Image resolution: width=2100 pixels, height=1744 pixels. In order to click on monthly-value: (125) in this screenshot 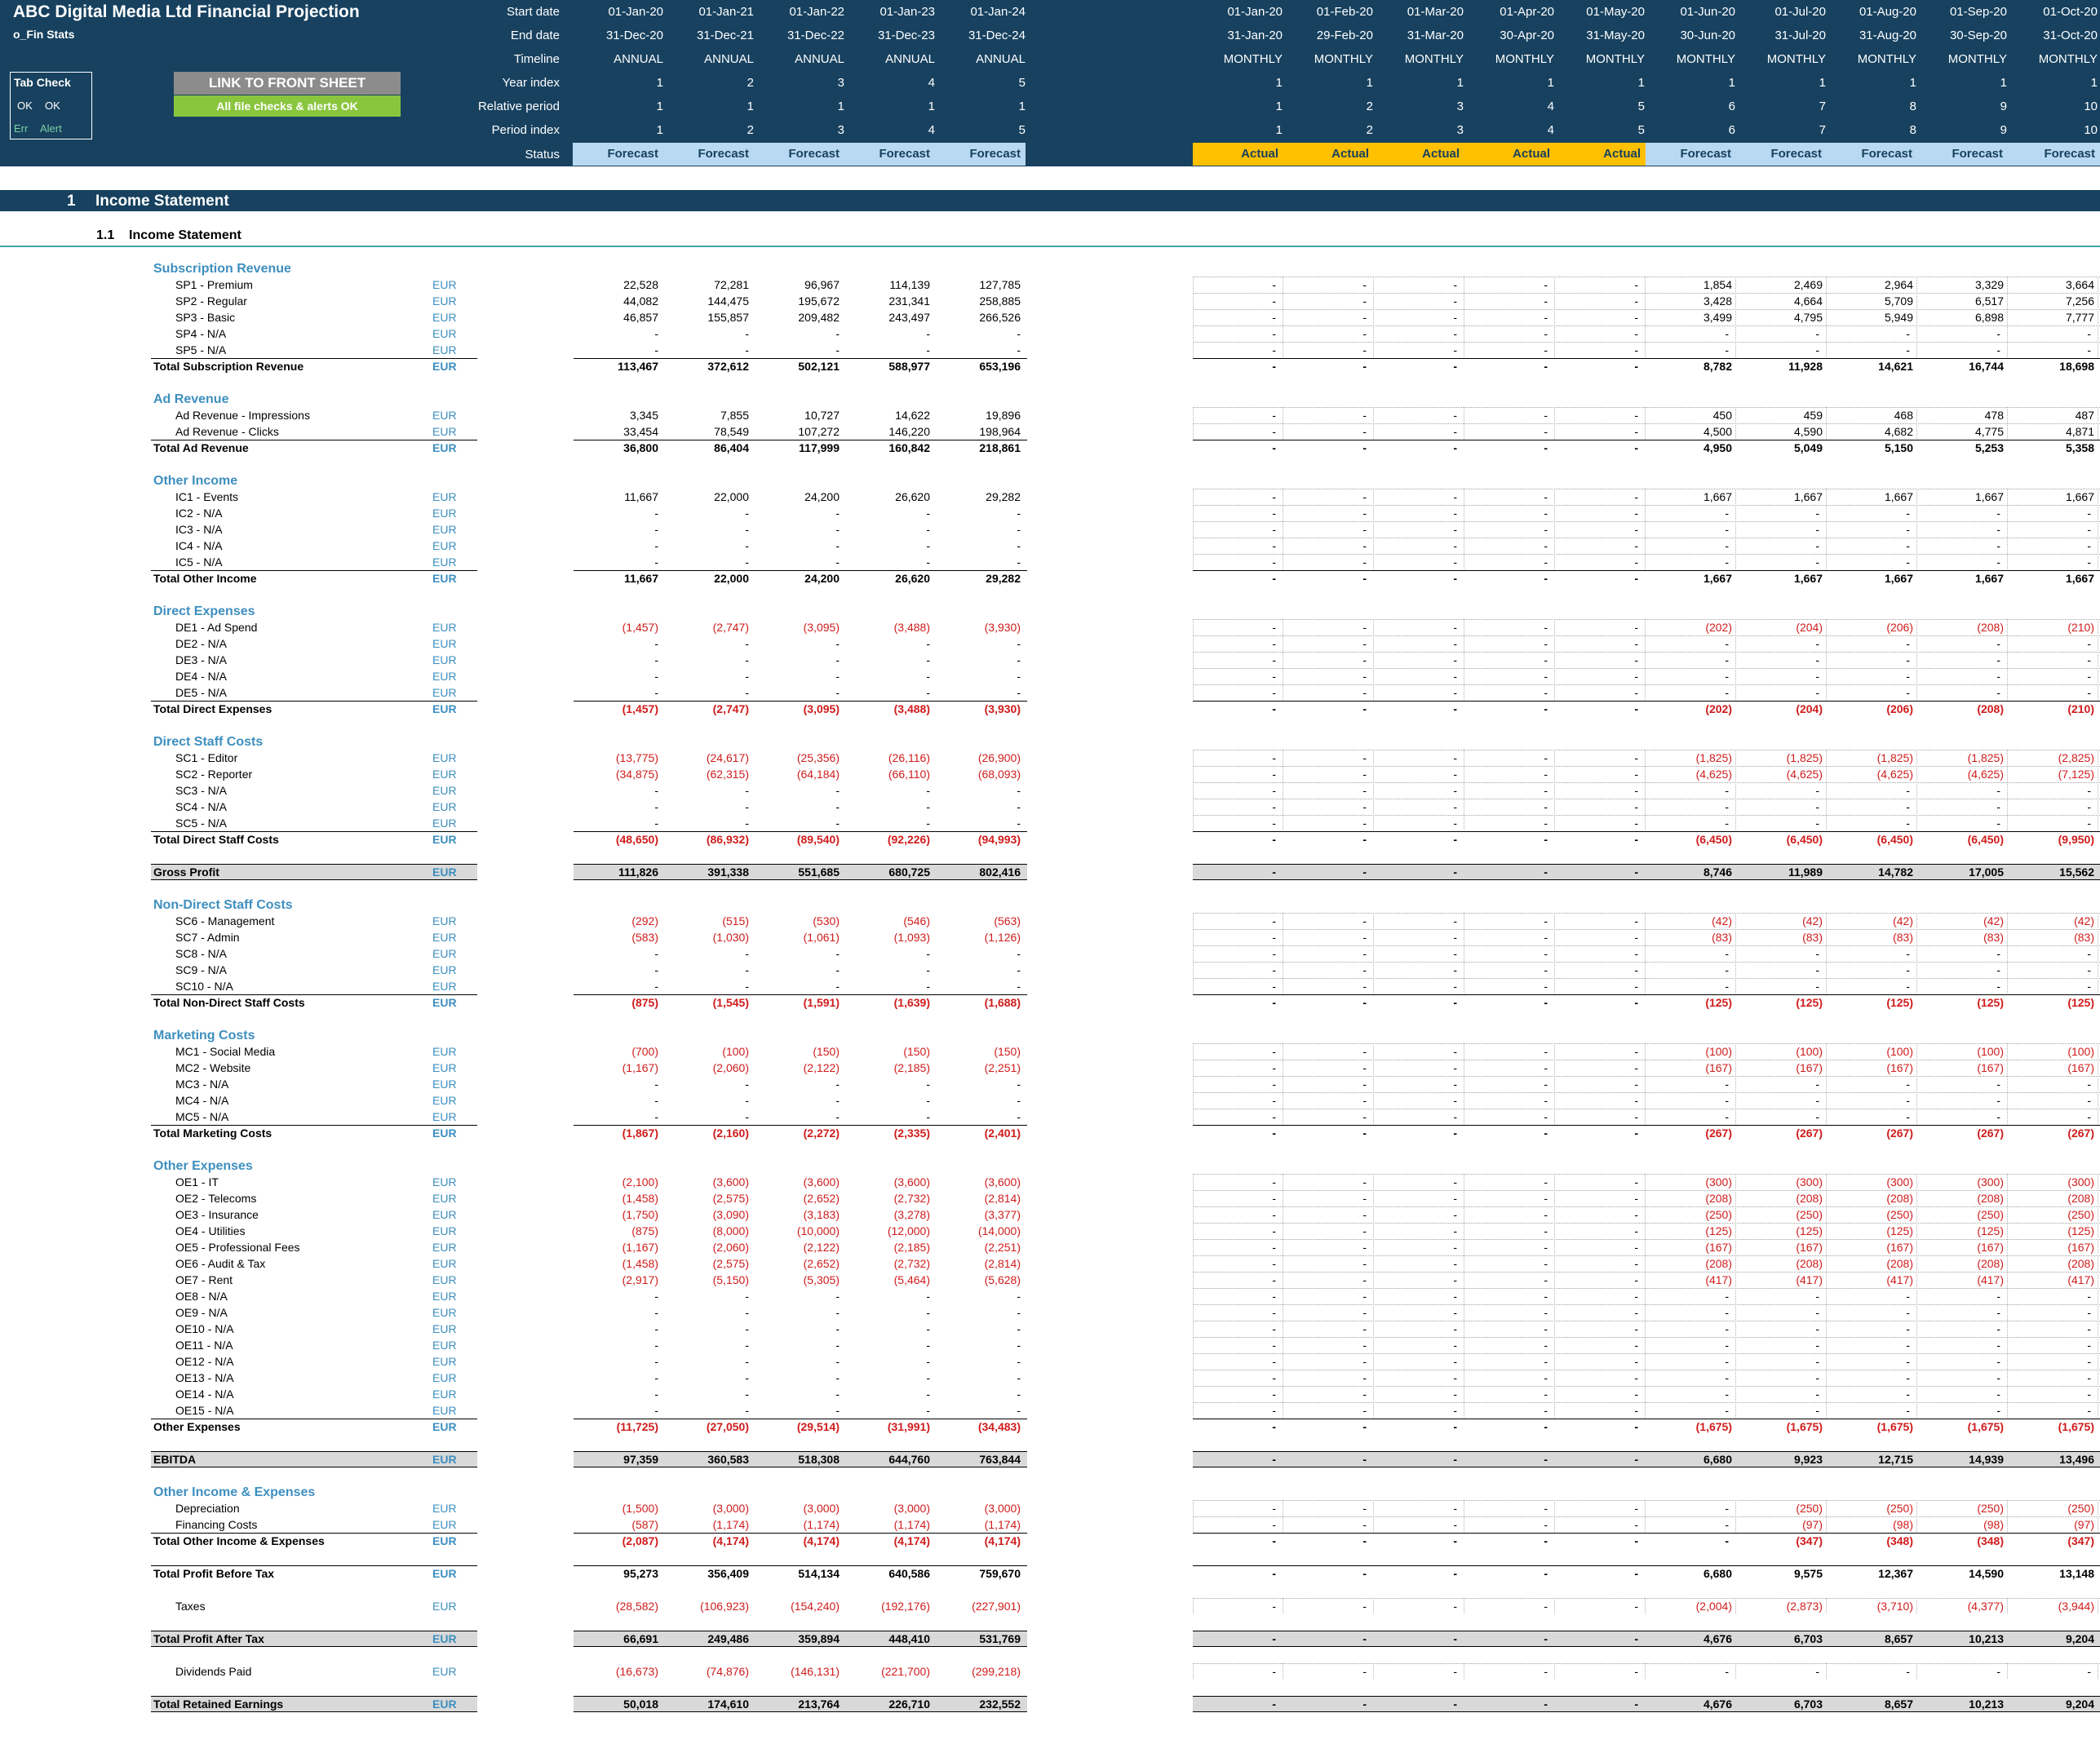, I will do `click(1900, 1002)`.